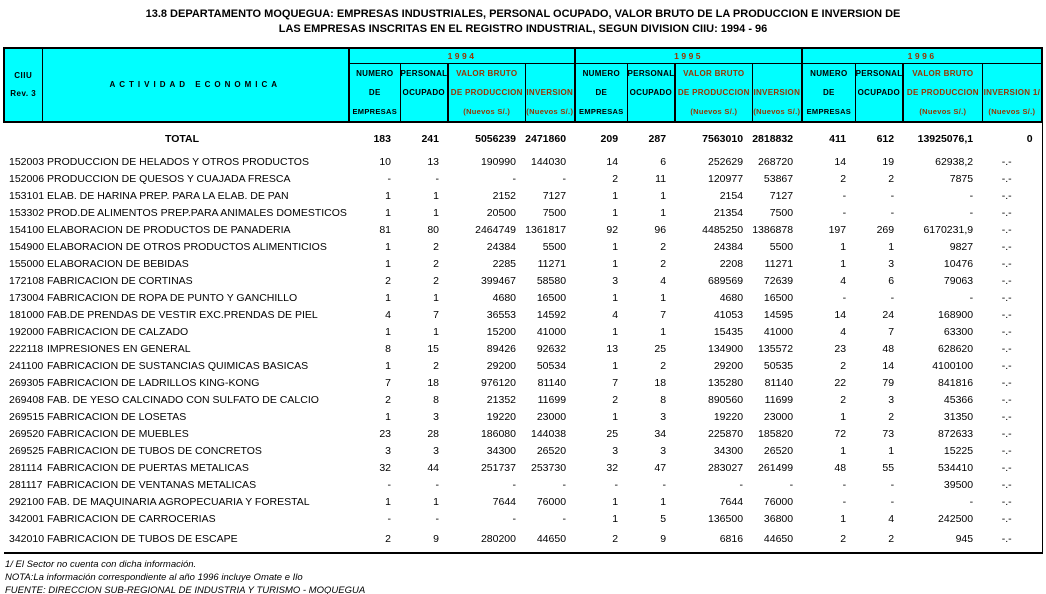  Describe the element at coordinates (661, 179) in the screenshot. I see `row-value-cell: 11` at that location.